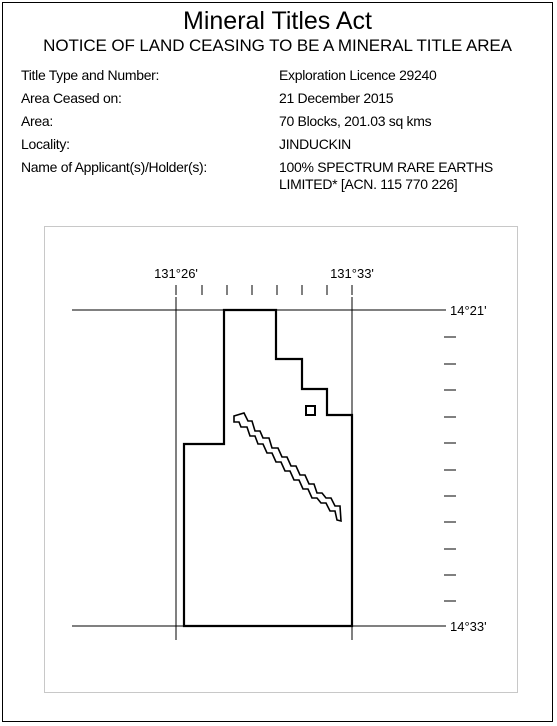 This screenshot has width=557, height=726. What do you see at coordinates (37, 121) in the screenshot?
I see `area-label: Area:` at bounding box center [37, 121].